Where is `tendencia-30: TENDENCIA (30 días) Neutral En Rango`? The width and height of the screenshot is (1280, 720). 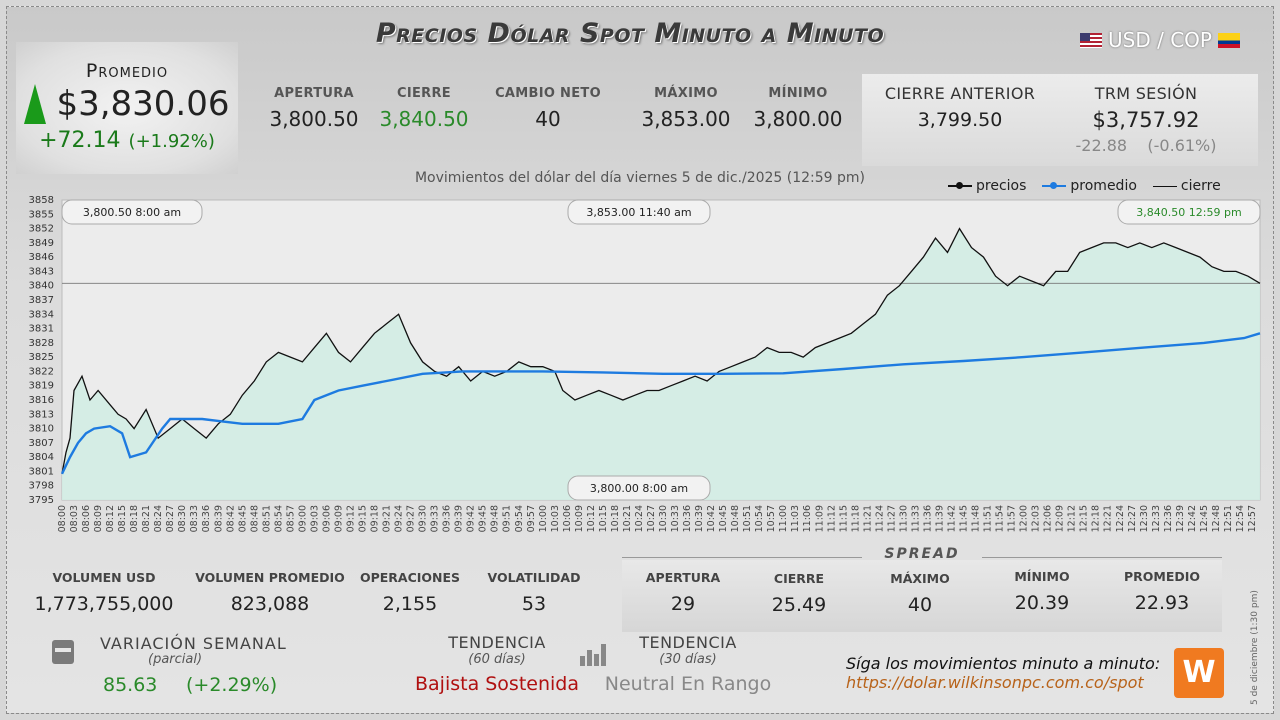 tendencia-30: TENDENCIA (30 días) Neutral En Rango is located at coordinates (688, 664).